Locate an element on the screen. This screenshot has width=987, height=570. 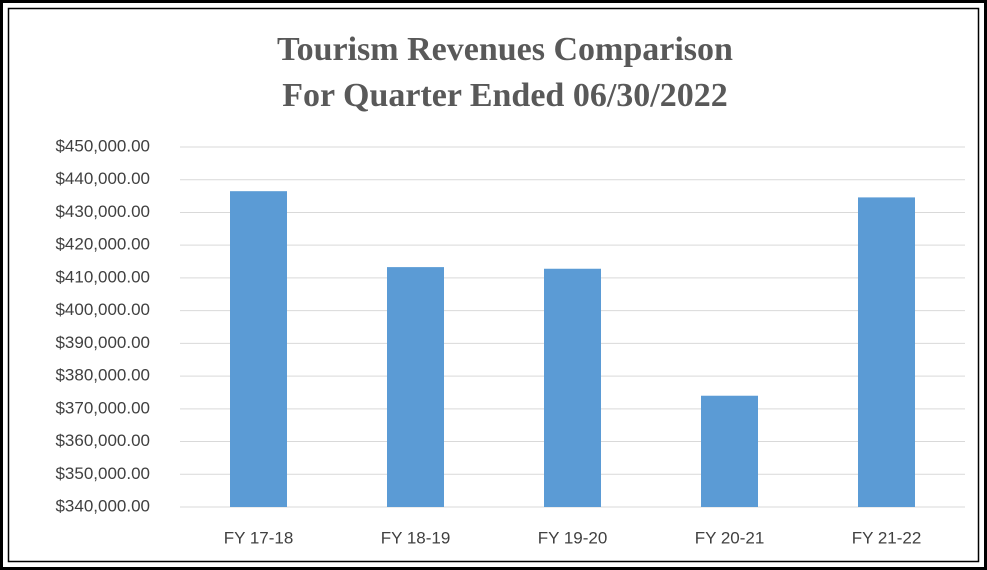
x-tick-label: FY 20-21 is located at coordinates (730, 537).